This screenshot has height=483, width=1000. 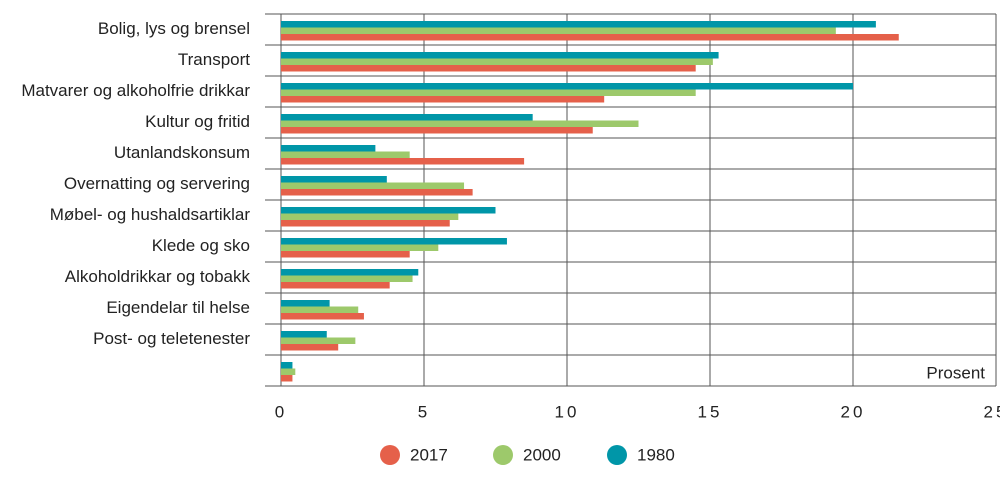 What do you see at coordinates (567, 411) in the screenshot?
I see `x-tick-label: 10` at bounding box center [567, 411].